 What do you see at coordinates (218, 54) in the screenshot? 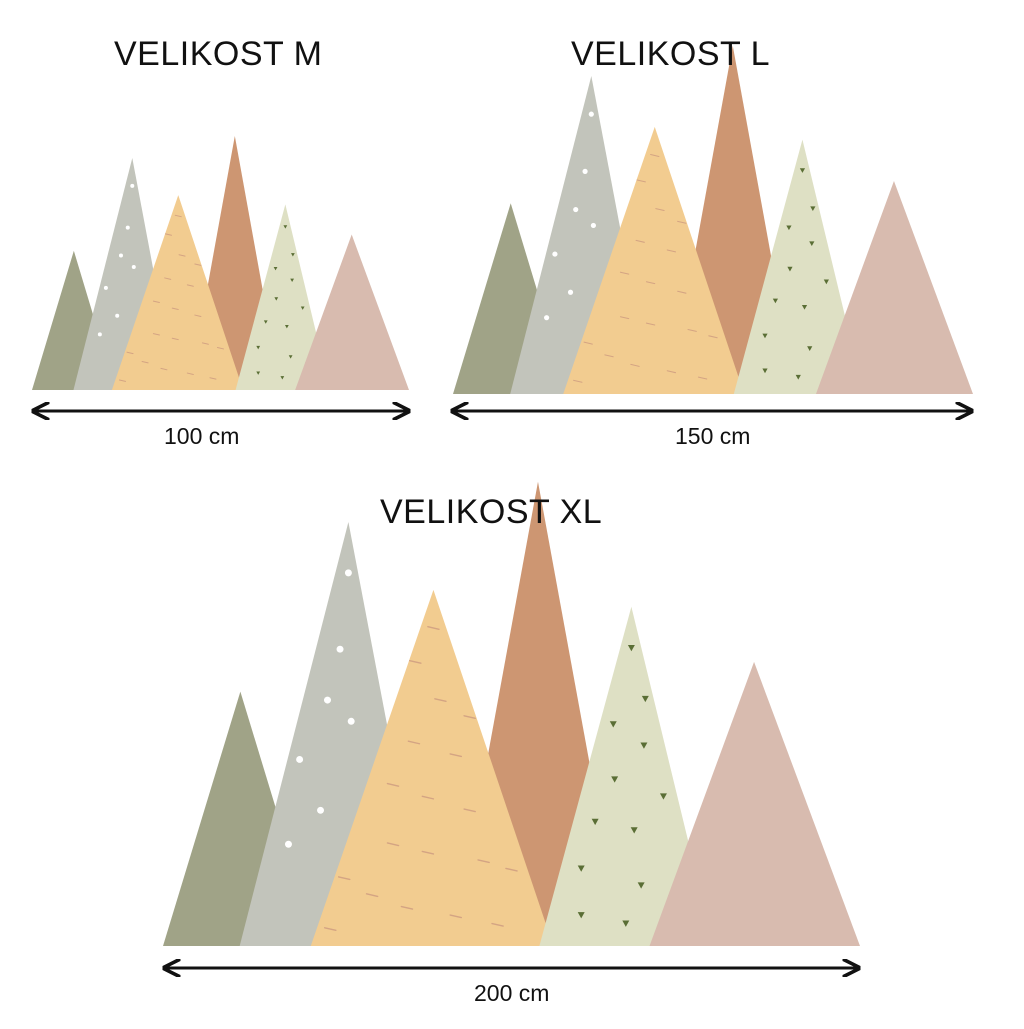
I see `size-m-title: VELIKOST M` at bounding box center [218, 54].